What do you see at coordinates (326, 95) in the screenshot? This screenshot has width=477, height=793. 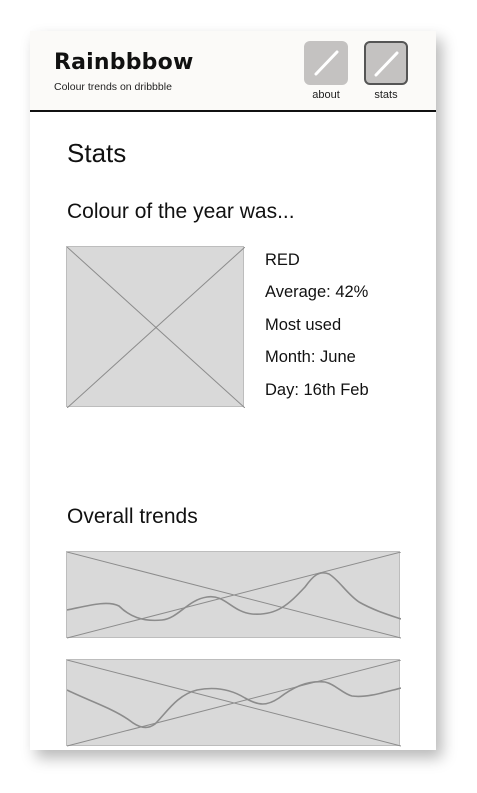 I see `nav-about-label: about` at bounding box center [326, 95].